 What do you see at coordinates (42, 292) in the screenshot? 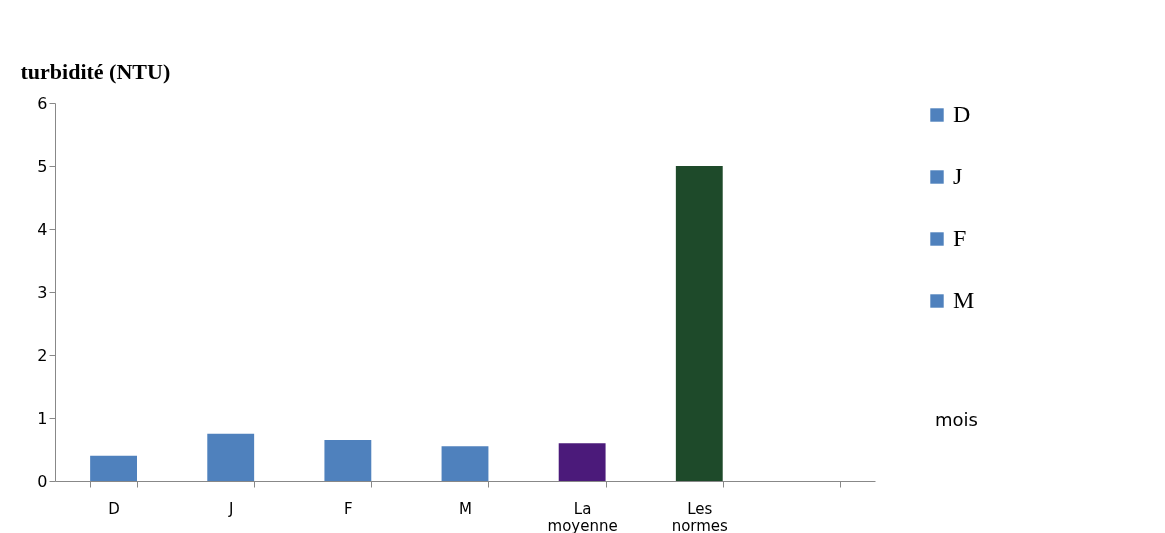
I see `y-tick-label: 3` at bounding box center [42, 292].